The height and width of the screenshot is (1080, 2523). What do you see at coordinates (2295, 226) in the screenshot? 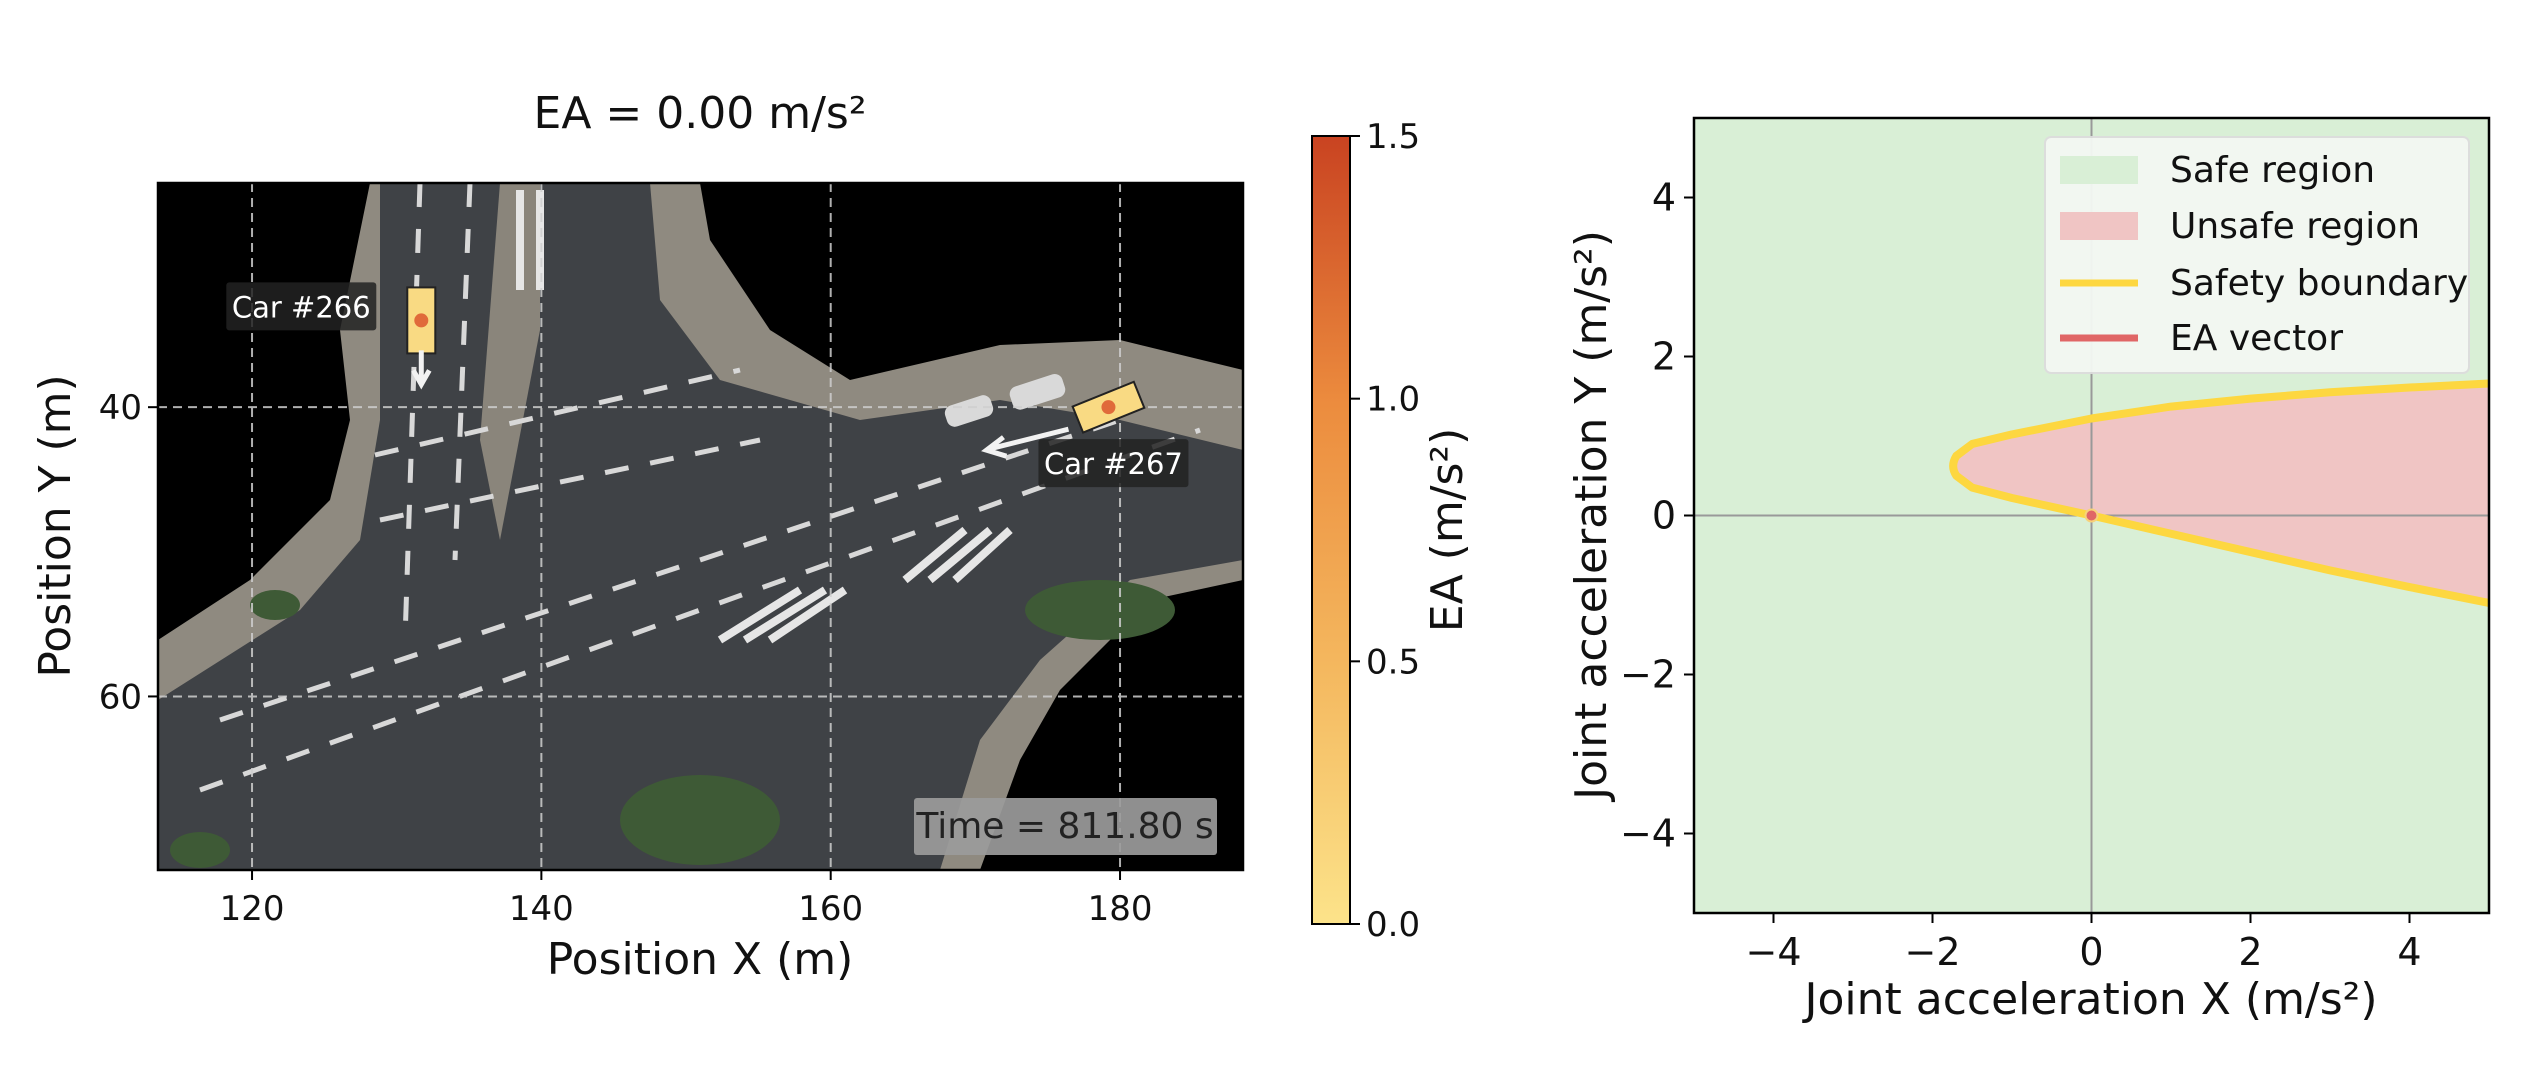
I see `legend-label-unsafe: Unsafe region` at bounding box center [2295, 226].